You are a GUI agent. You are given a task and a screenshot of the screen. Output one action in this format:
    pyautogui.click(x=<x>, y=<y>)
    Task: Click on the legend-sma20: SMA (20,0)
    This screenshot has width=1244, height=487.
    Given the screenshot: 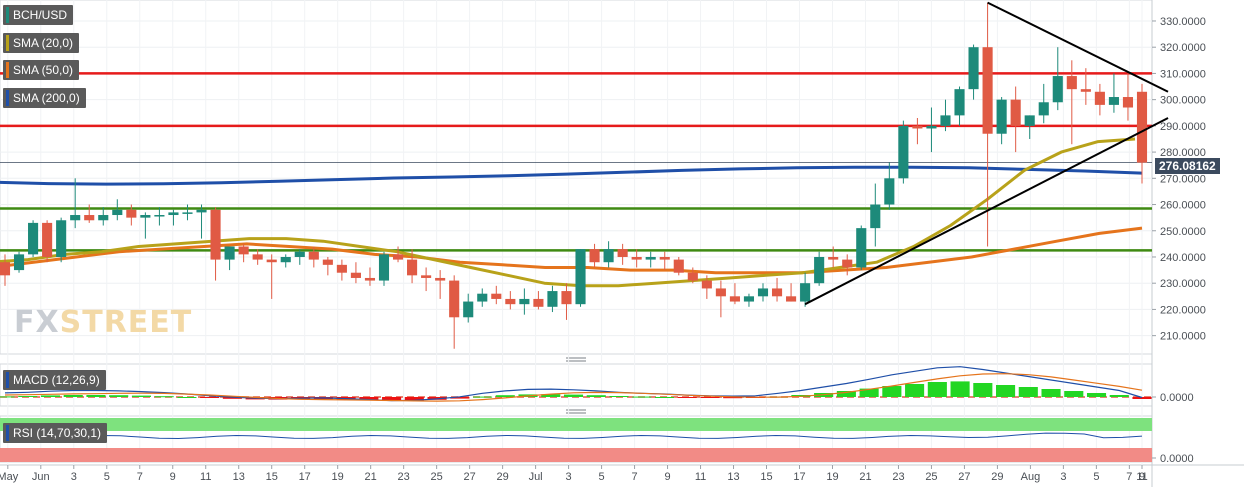 What is the action you would take?
    pyautogui.click(x=41, y=43)
    